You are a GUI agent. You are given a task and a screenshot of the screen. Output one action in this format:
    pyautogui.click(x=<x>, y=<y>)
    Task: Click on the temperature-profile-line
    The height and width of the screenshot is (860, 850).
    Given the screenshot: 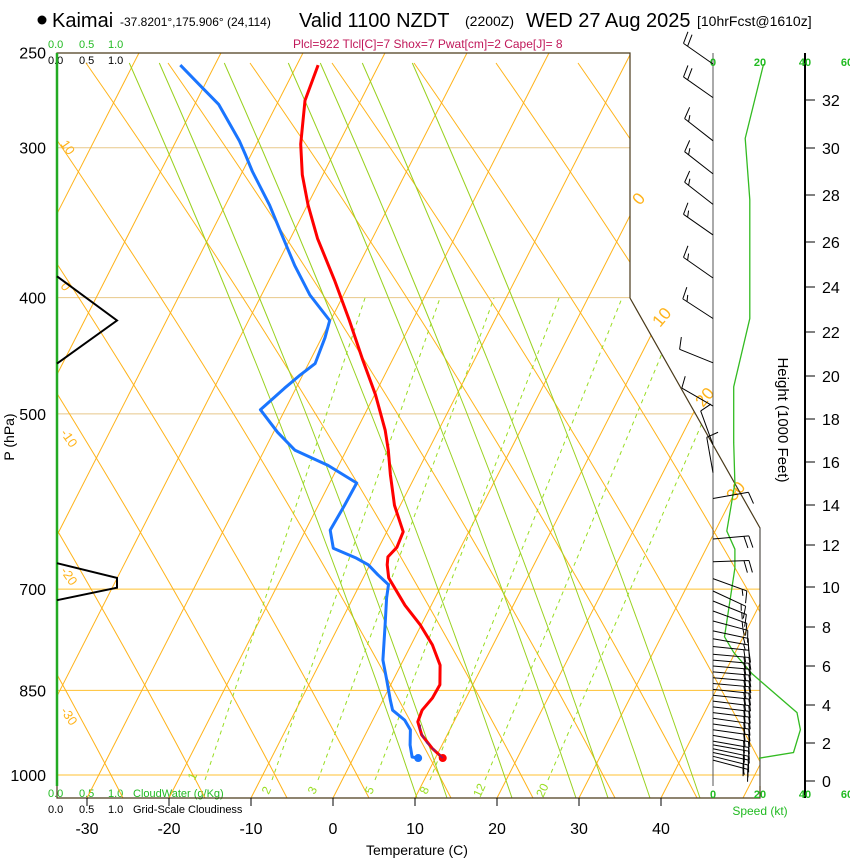 What is the action you would take?
    pyautogui.click(x=371, y=412)
    